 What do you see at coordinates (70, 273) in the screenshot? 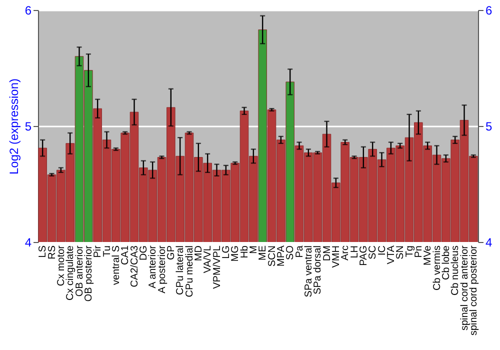
I see `x-tick-label: Cx cingulate` at bounding box center [70, 273].